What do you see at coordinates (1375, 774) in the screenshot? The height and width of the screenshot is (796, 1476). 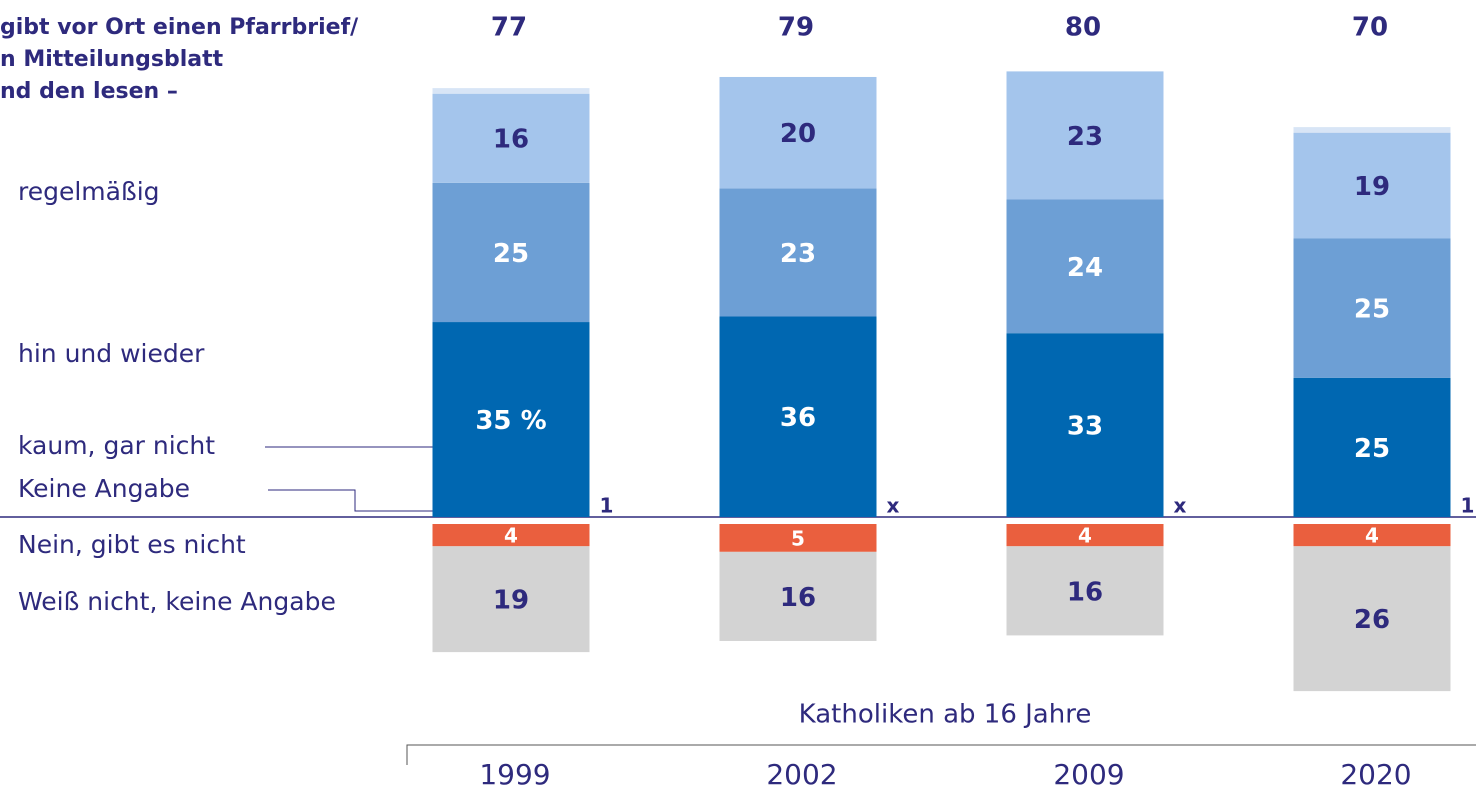 I see `x-tick-label: 2020` at bounding box center [1375, 774].